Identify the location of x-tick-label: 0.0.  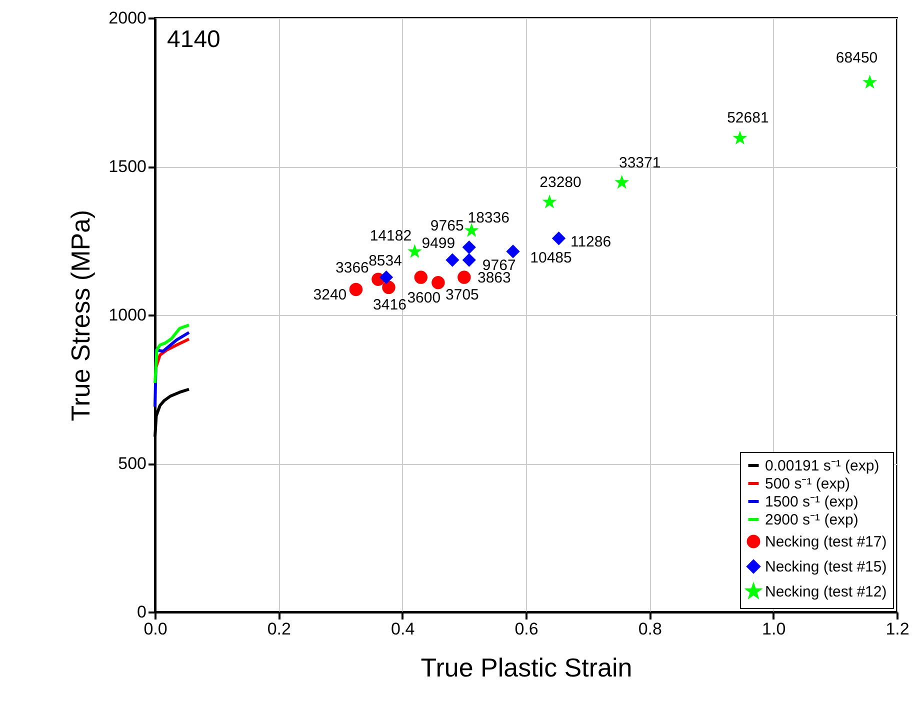
(156, 629).